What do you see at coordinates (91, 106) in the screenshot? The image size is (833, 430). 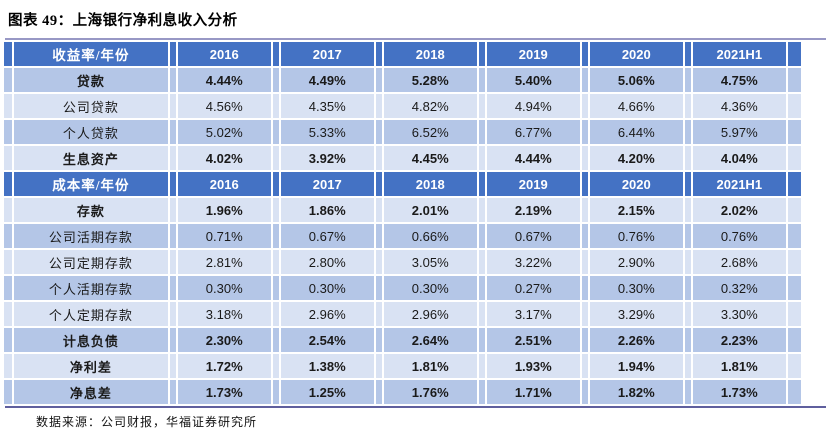 I see `row-label: 公司贷款` at bounding box center [91, 106].